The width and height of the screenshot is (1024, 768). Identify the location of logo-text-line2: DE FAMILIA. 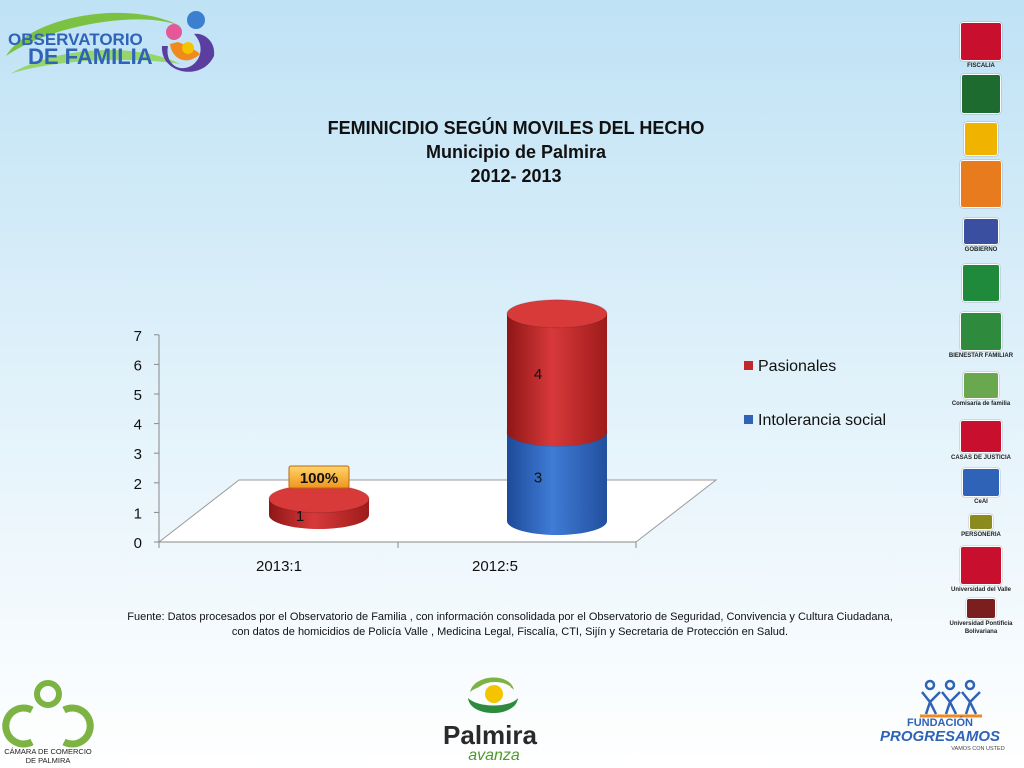
(90, 56).